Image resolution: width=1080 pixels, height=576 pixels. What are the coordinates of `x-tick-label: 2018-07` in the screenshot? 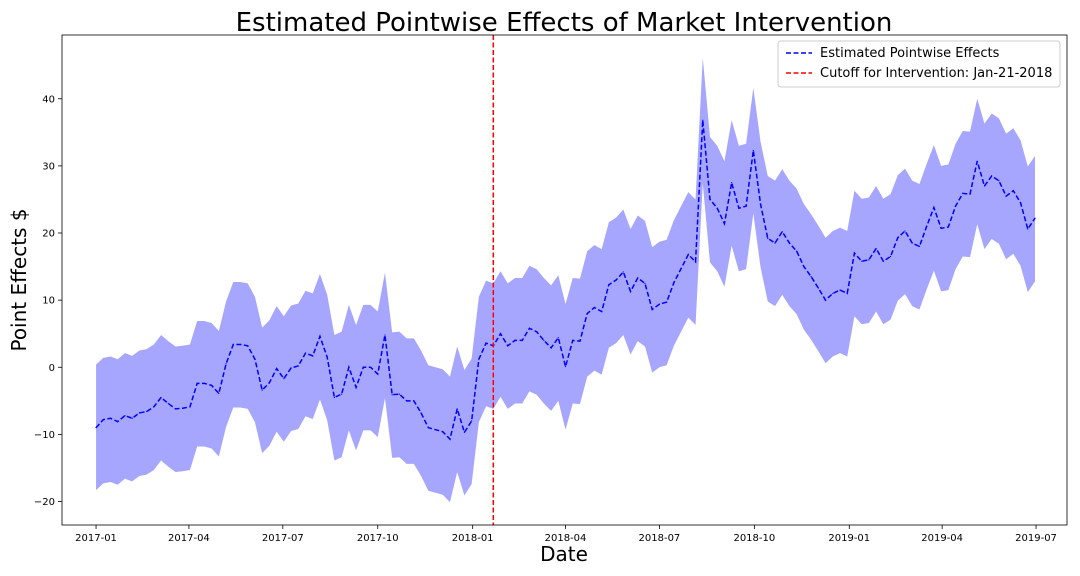 It's located at (660, 538).